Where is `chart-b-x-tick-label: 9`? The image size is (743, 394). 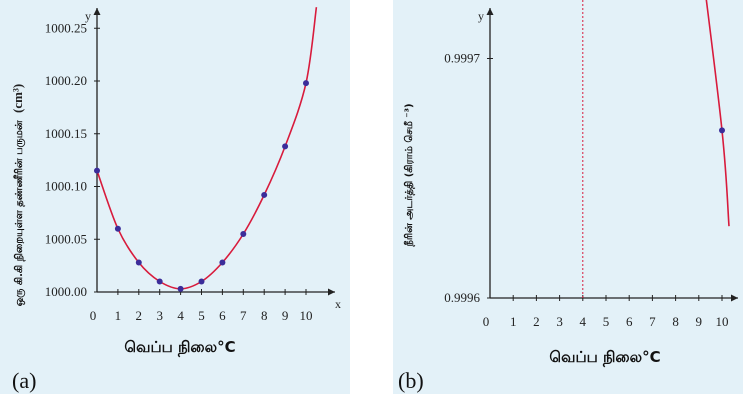 chart-b-x-tick-label: 9 is located at coordinates (699, 321).